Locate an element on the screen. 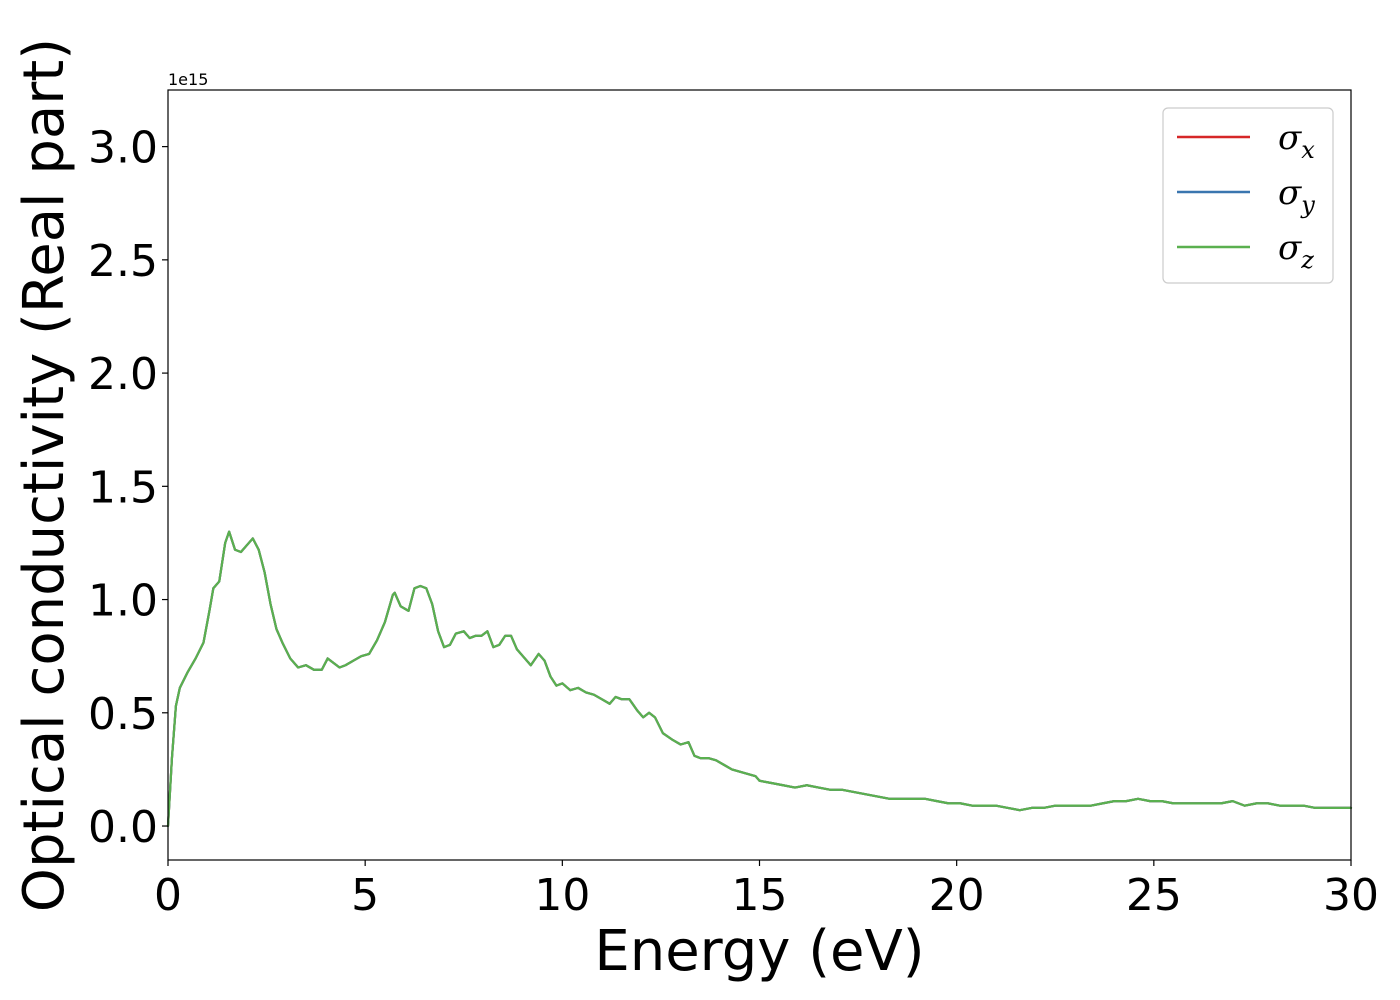  legend: σx σy σz is located at coordinates (1248, 195).